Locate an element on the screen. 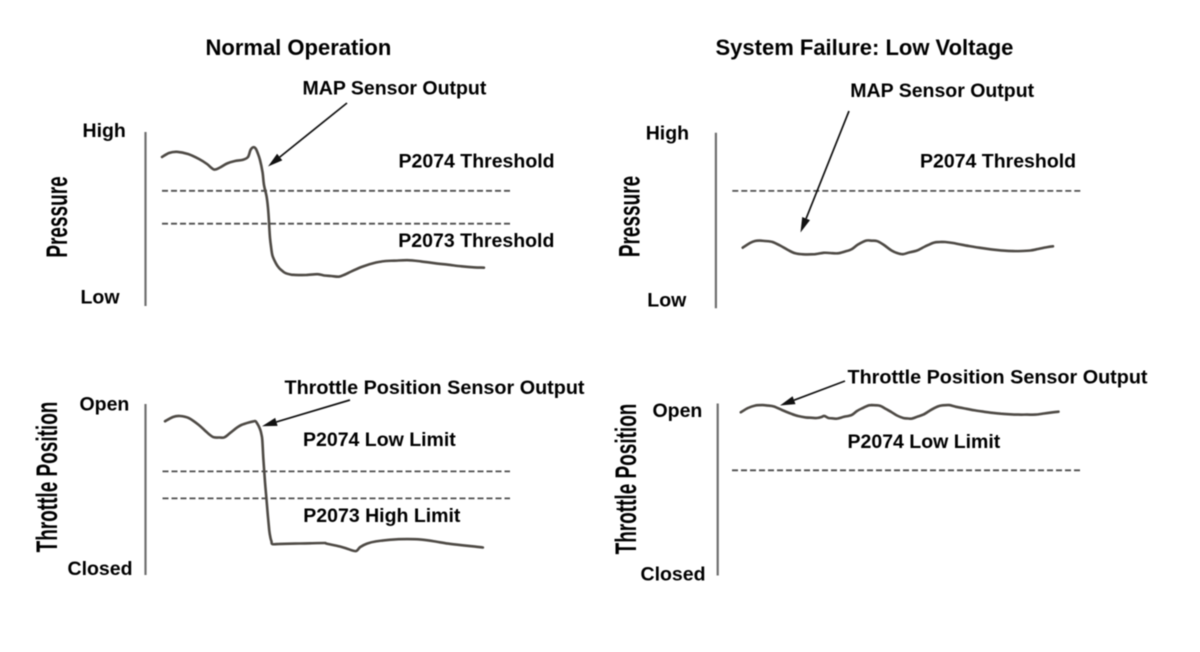 The width and height of the screenshot is (1200, 652). svg-text: Normal Operation is located at coordinates (299, 47).